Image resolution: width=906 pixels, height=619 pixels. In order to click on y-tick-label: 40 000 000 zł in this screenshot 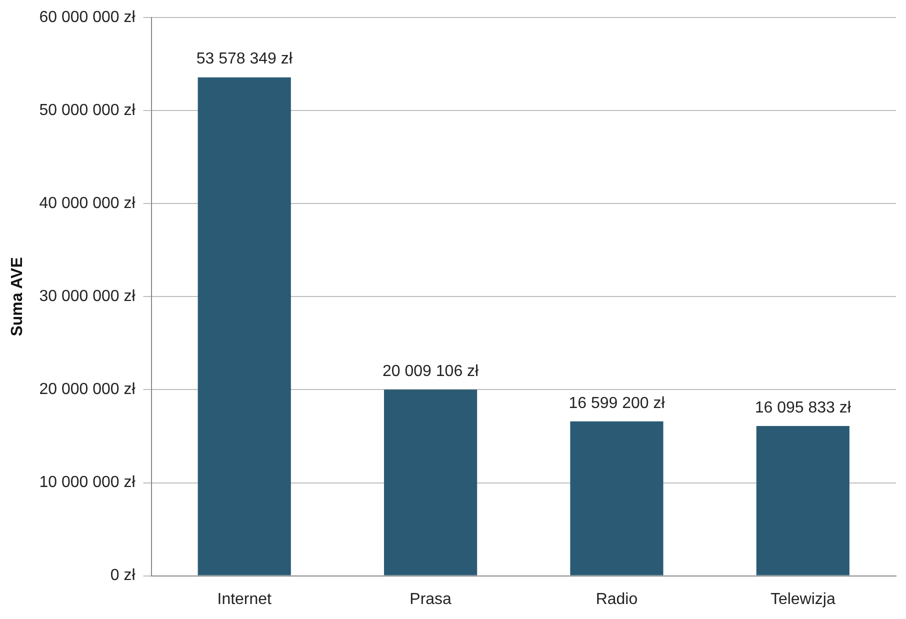, I will do `click(87, 203)`.